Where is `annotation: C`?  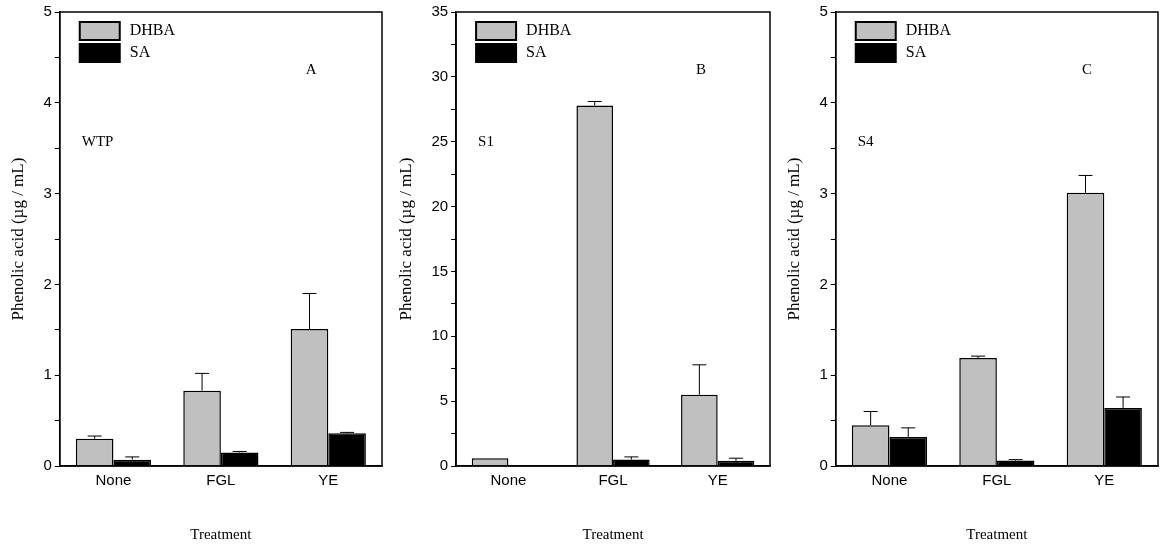 annotation: C is located at coordinates (1087, 68).